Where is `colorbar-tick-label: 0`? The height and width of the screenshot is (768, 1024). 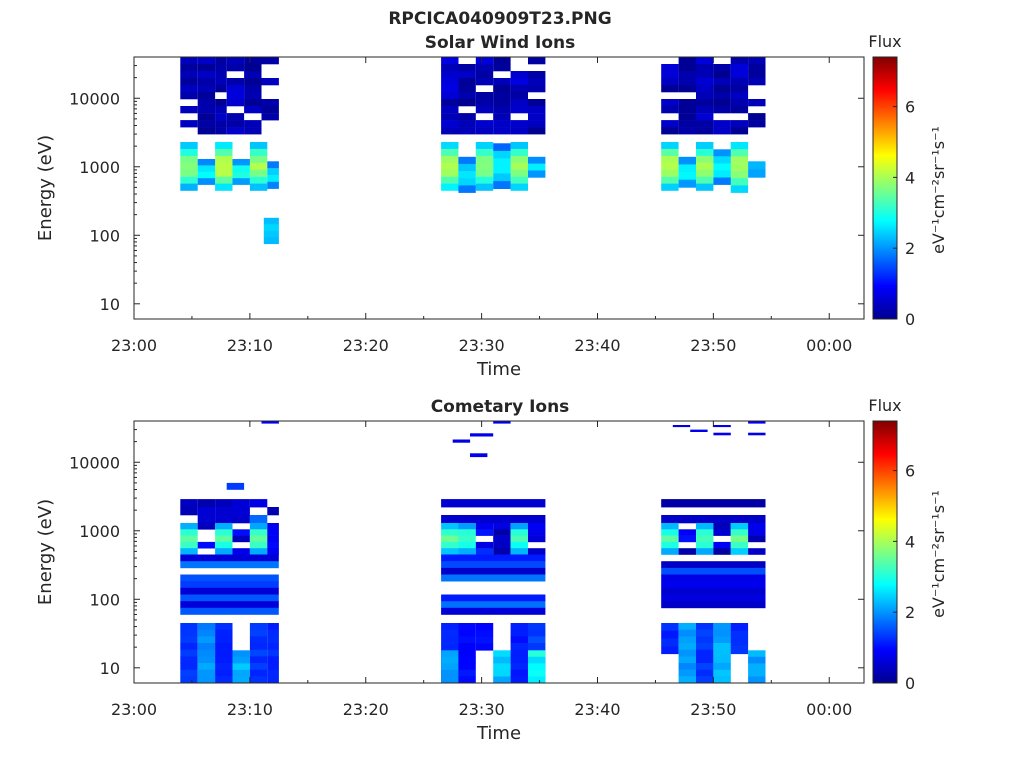 colorbar-tick-label: 0 is located at coordinates (910, 319).